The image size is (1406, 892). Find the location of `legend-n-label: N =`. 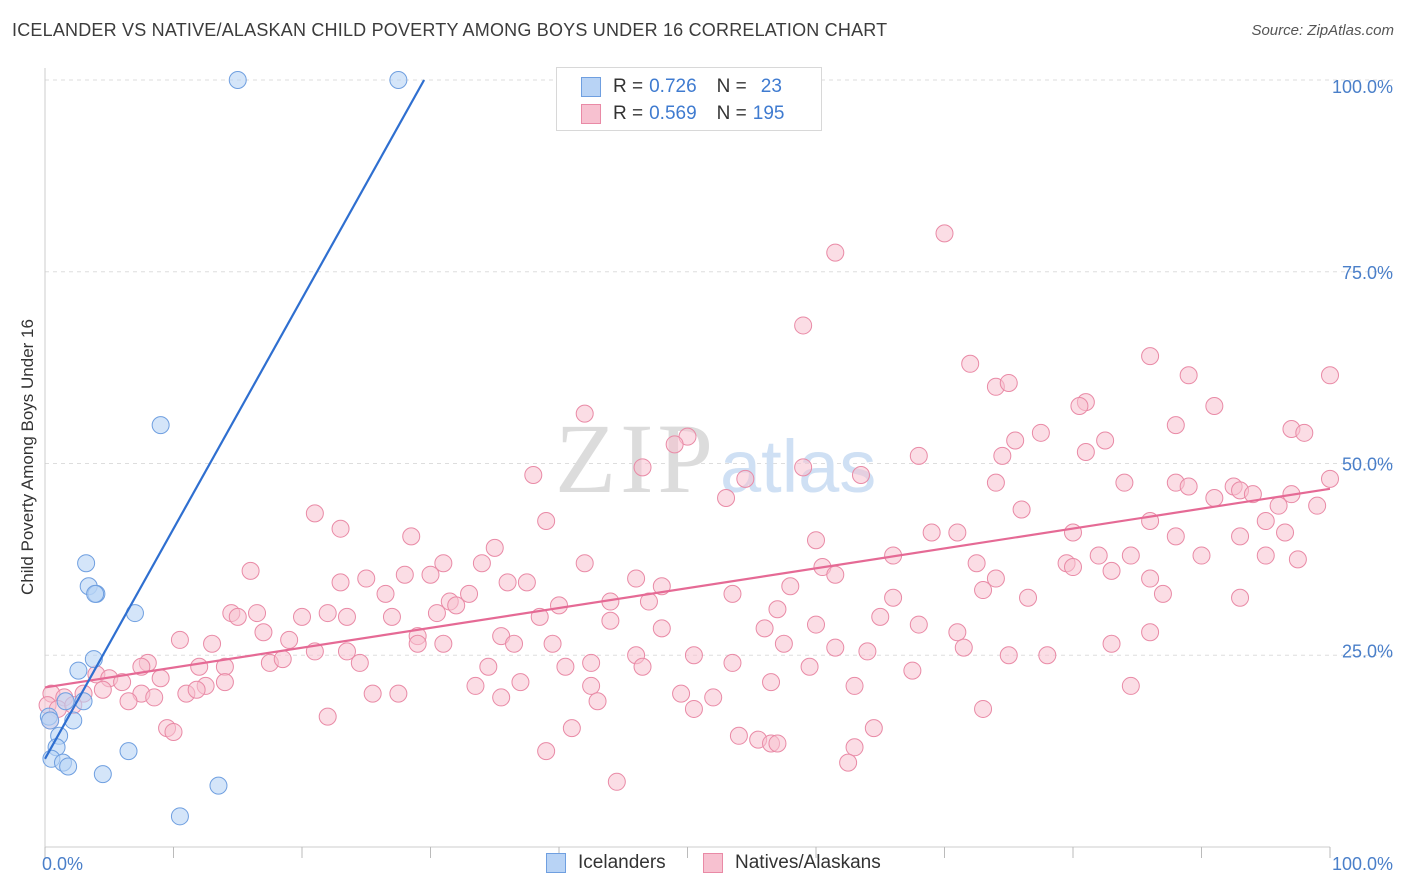

legend-n-label: N = is located at coordinates (731, 86).